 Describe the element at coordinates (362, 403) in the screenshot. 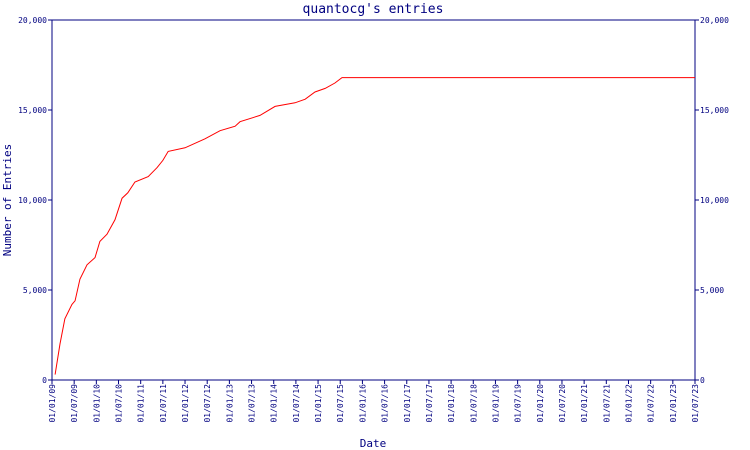

I see `x-tick-label: 01/01/16` at that location.